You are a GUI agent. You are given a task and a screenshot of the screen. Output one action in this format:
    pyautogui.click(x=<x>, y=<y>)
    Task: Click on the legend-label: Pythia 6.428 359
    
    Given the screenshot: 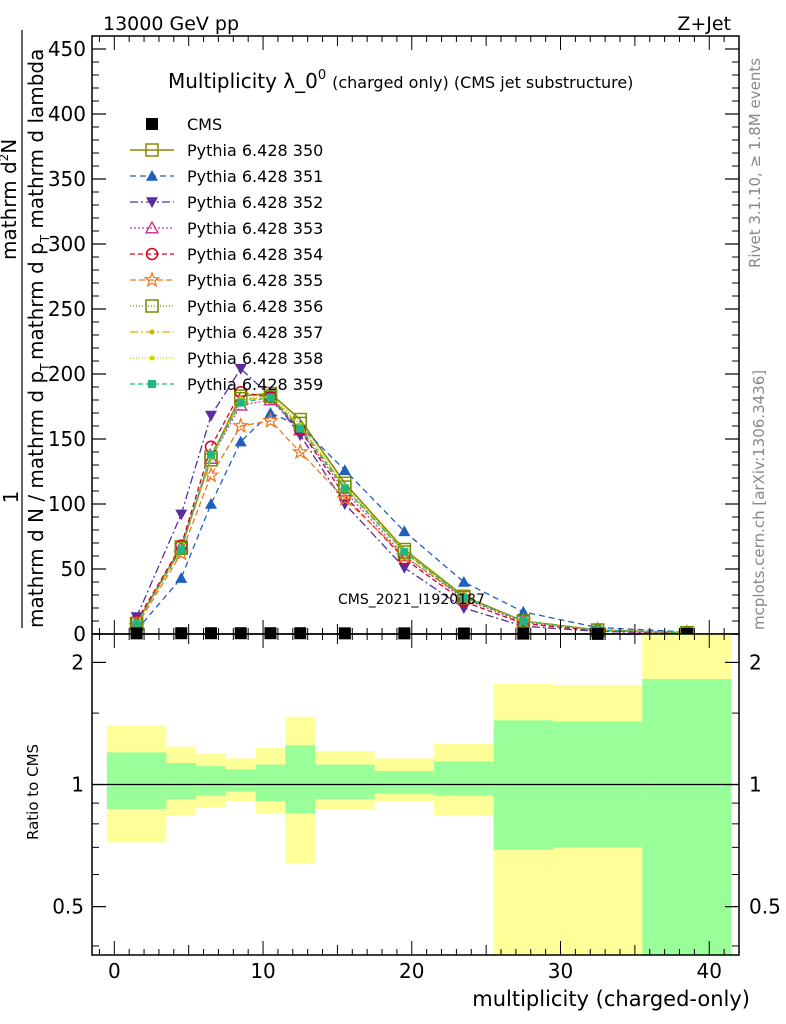 What is the action you would take?
    pyautogui.click(x=255, y=384)
    